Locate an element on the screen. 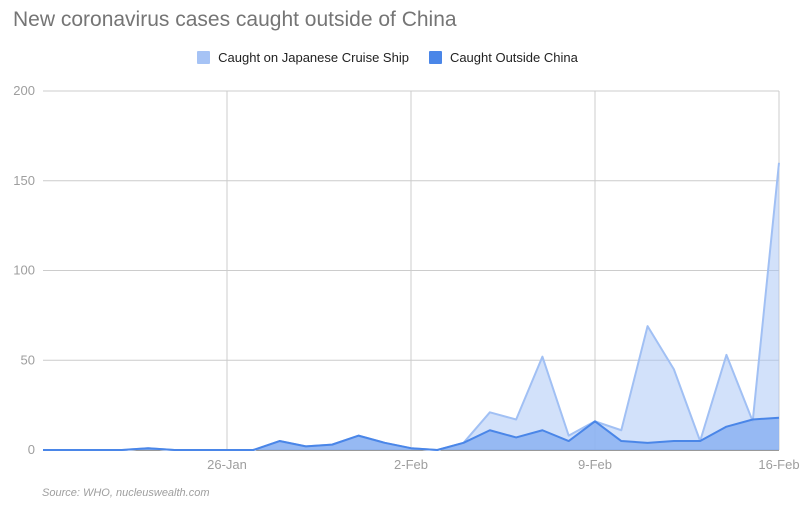  legend-item-cruise: Caught on Japanese Cruise Ship is located at coordinates (213, 57).